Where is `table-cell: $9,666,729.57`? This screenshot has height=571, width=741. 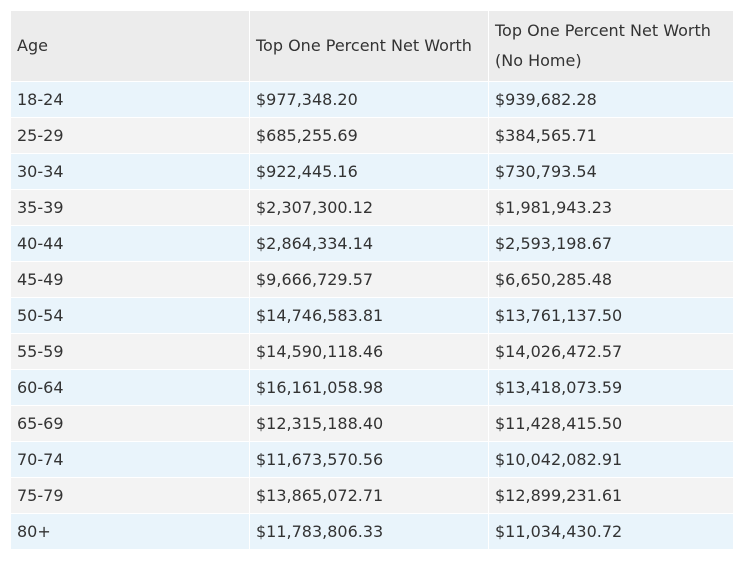
table-cell: $9,666,729.57 is located at coordinates (369, 279).